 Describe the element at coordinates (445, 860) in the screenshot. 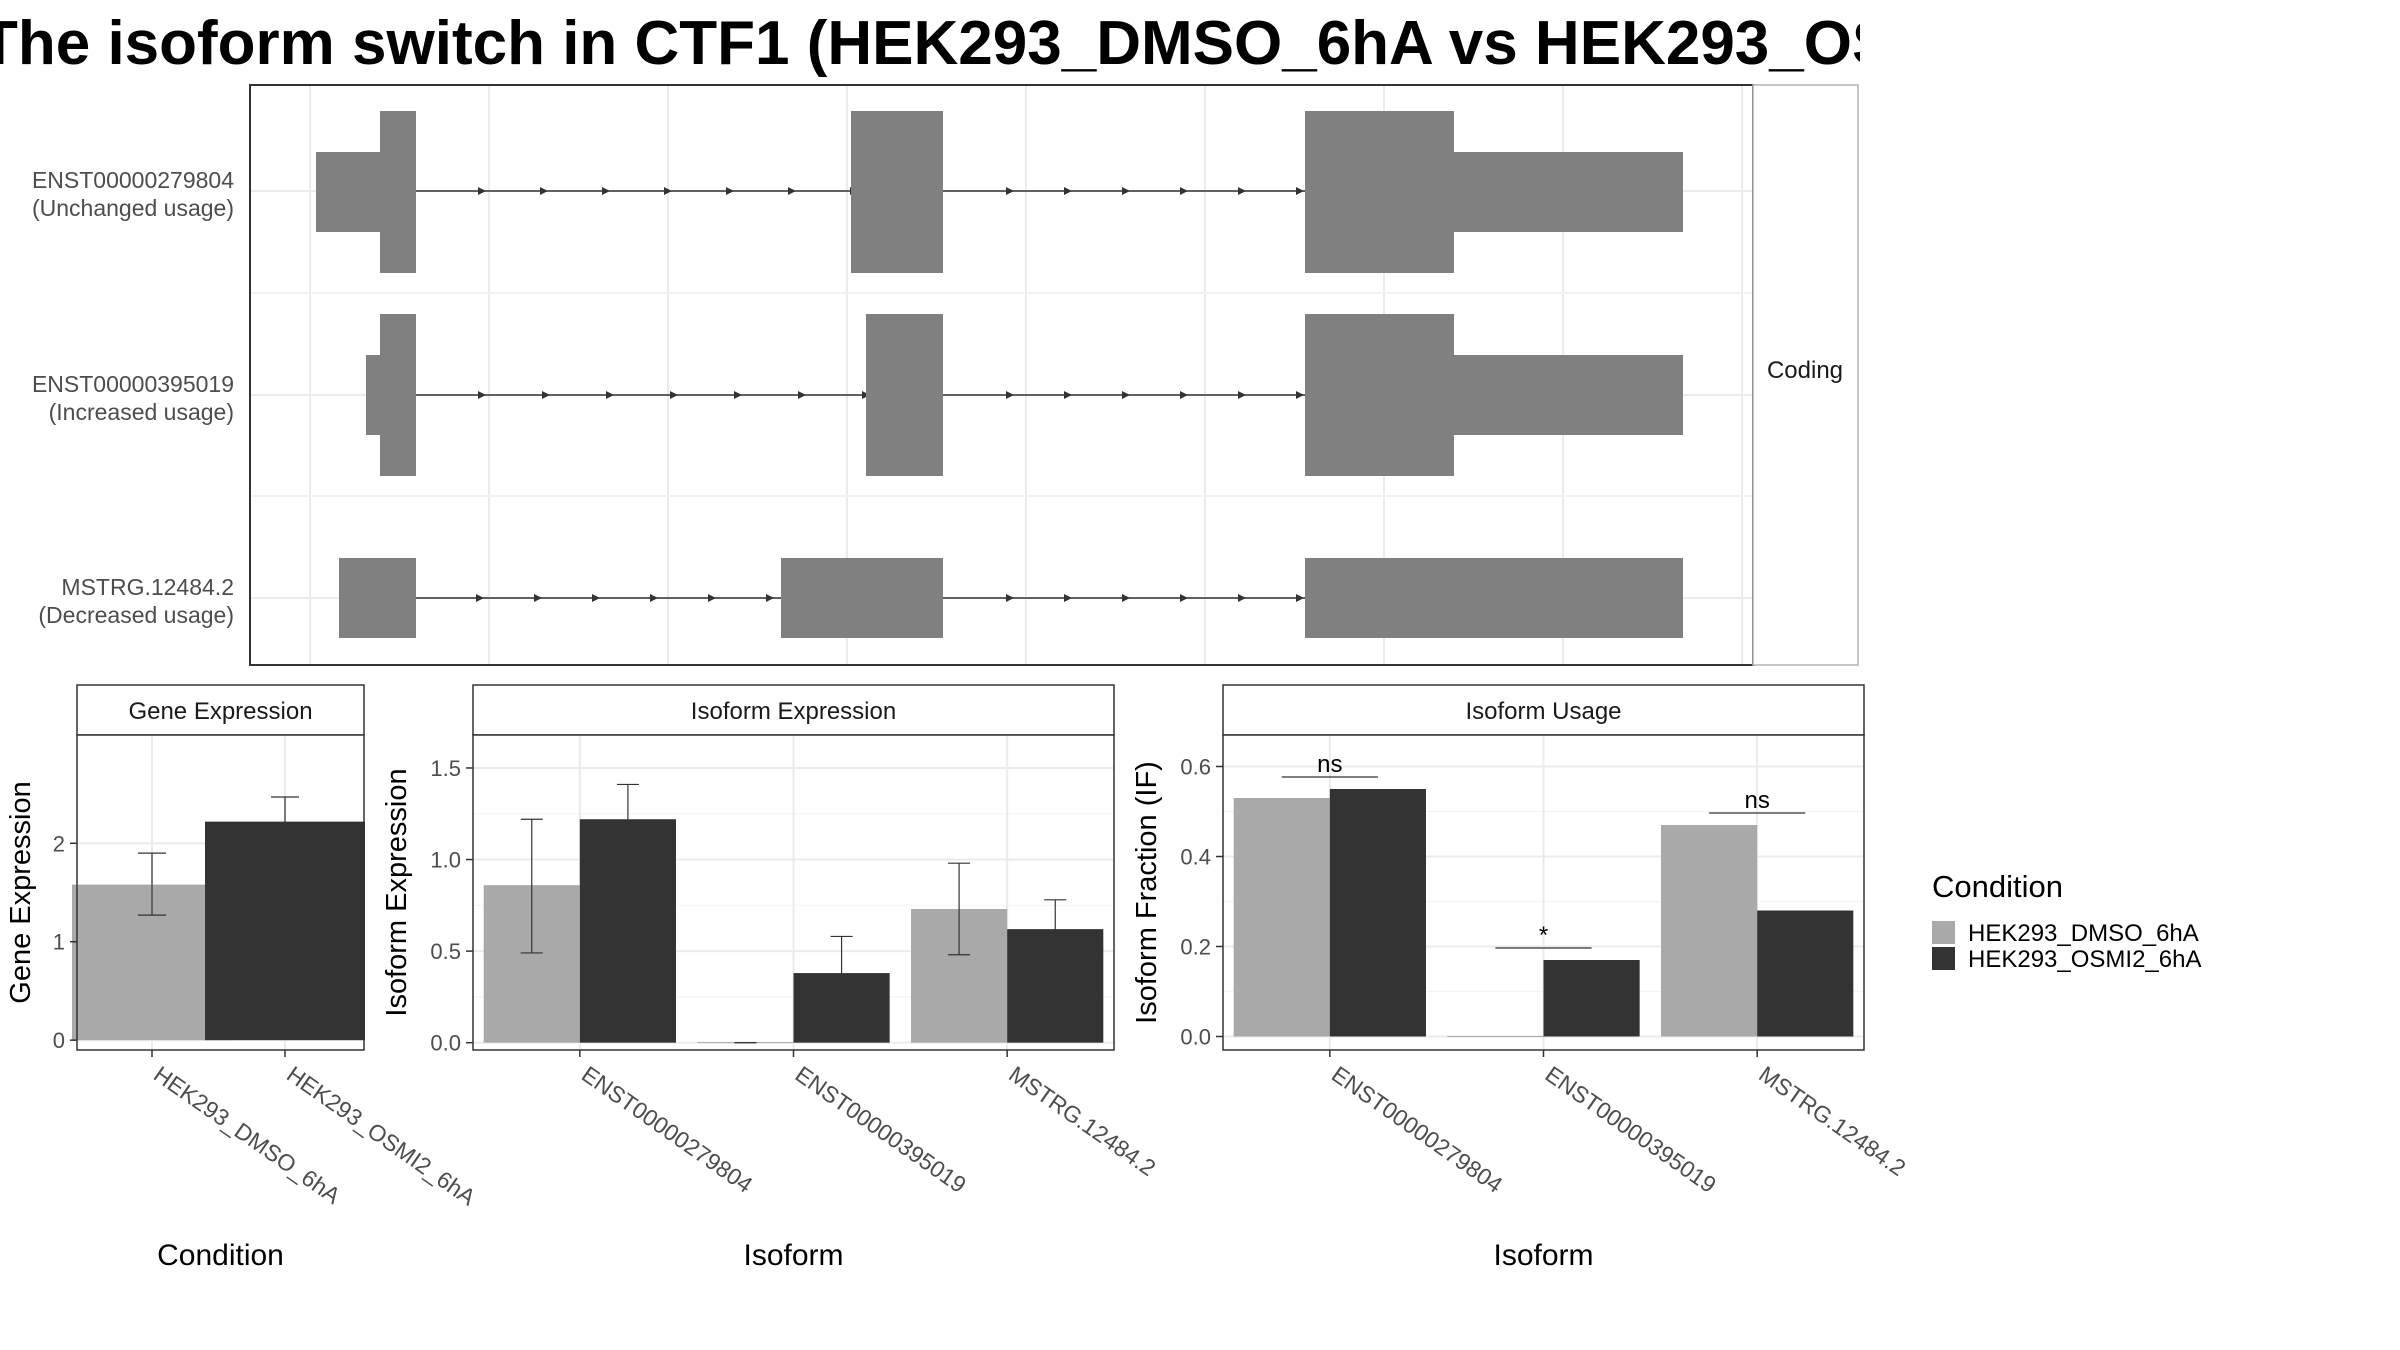

I see `y-tick-label: 1.0` at that location.